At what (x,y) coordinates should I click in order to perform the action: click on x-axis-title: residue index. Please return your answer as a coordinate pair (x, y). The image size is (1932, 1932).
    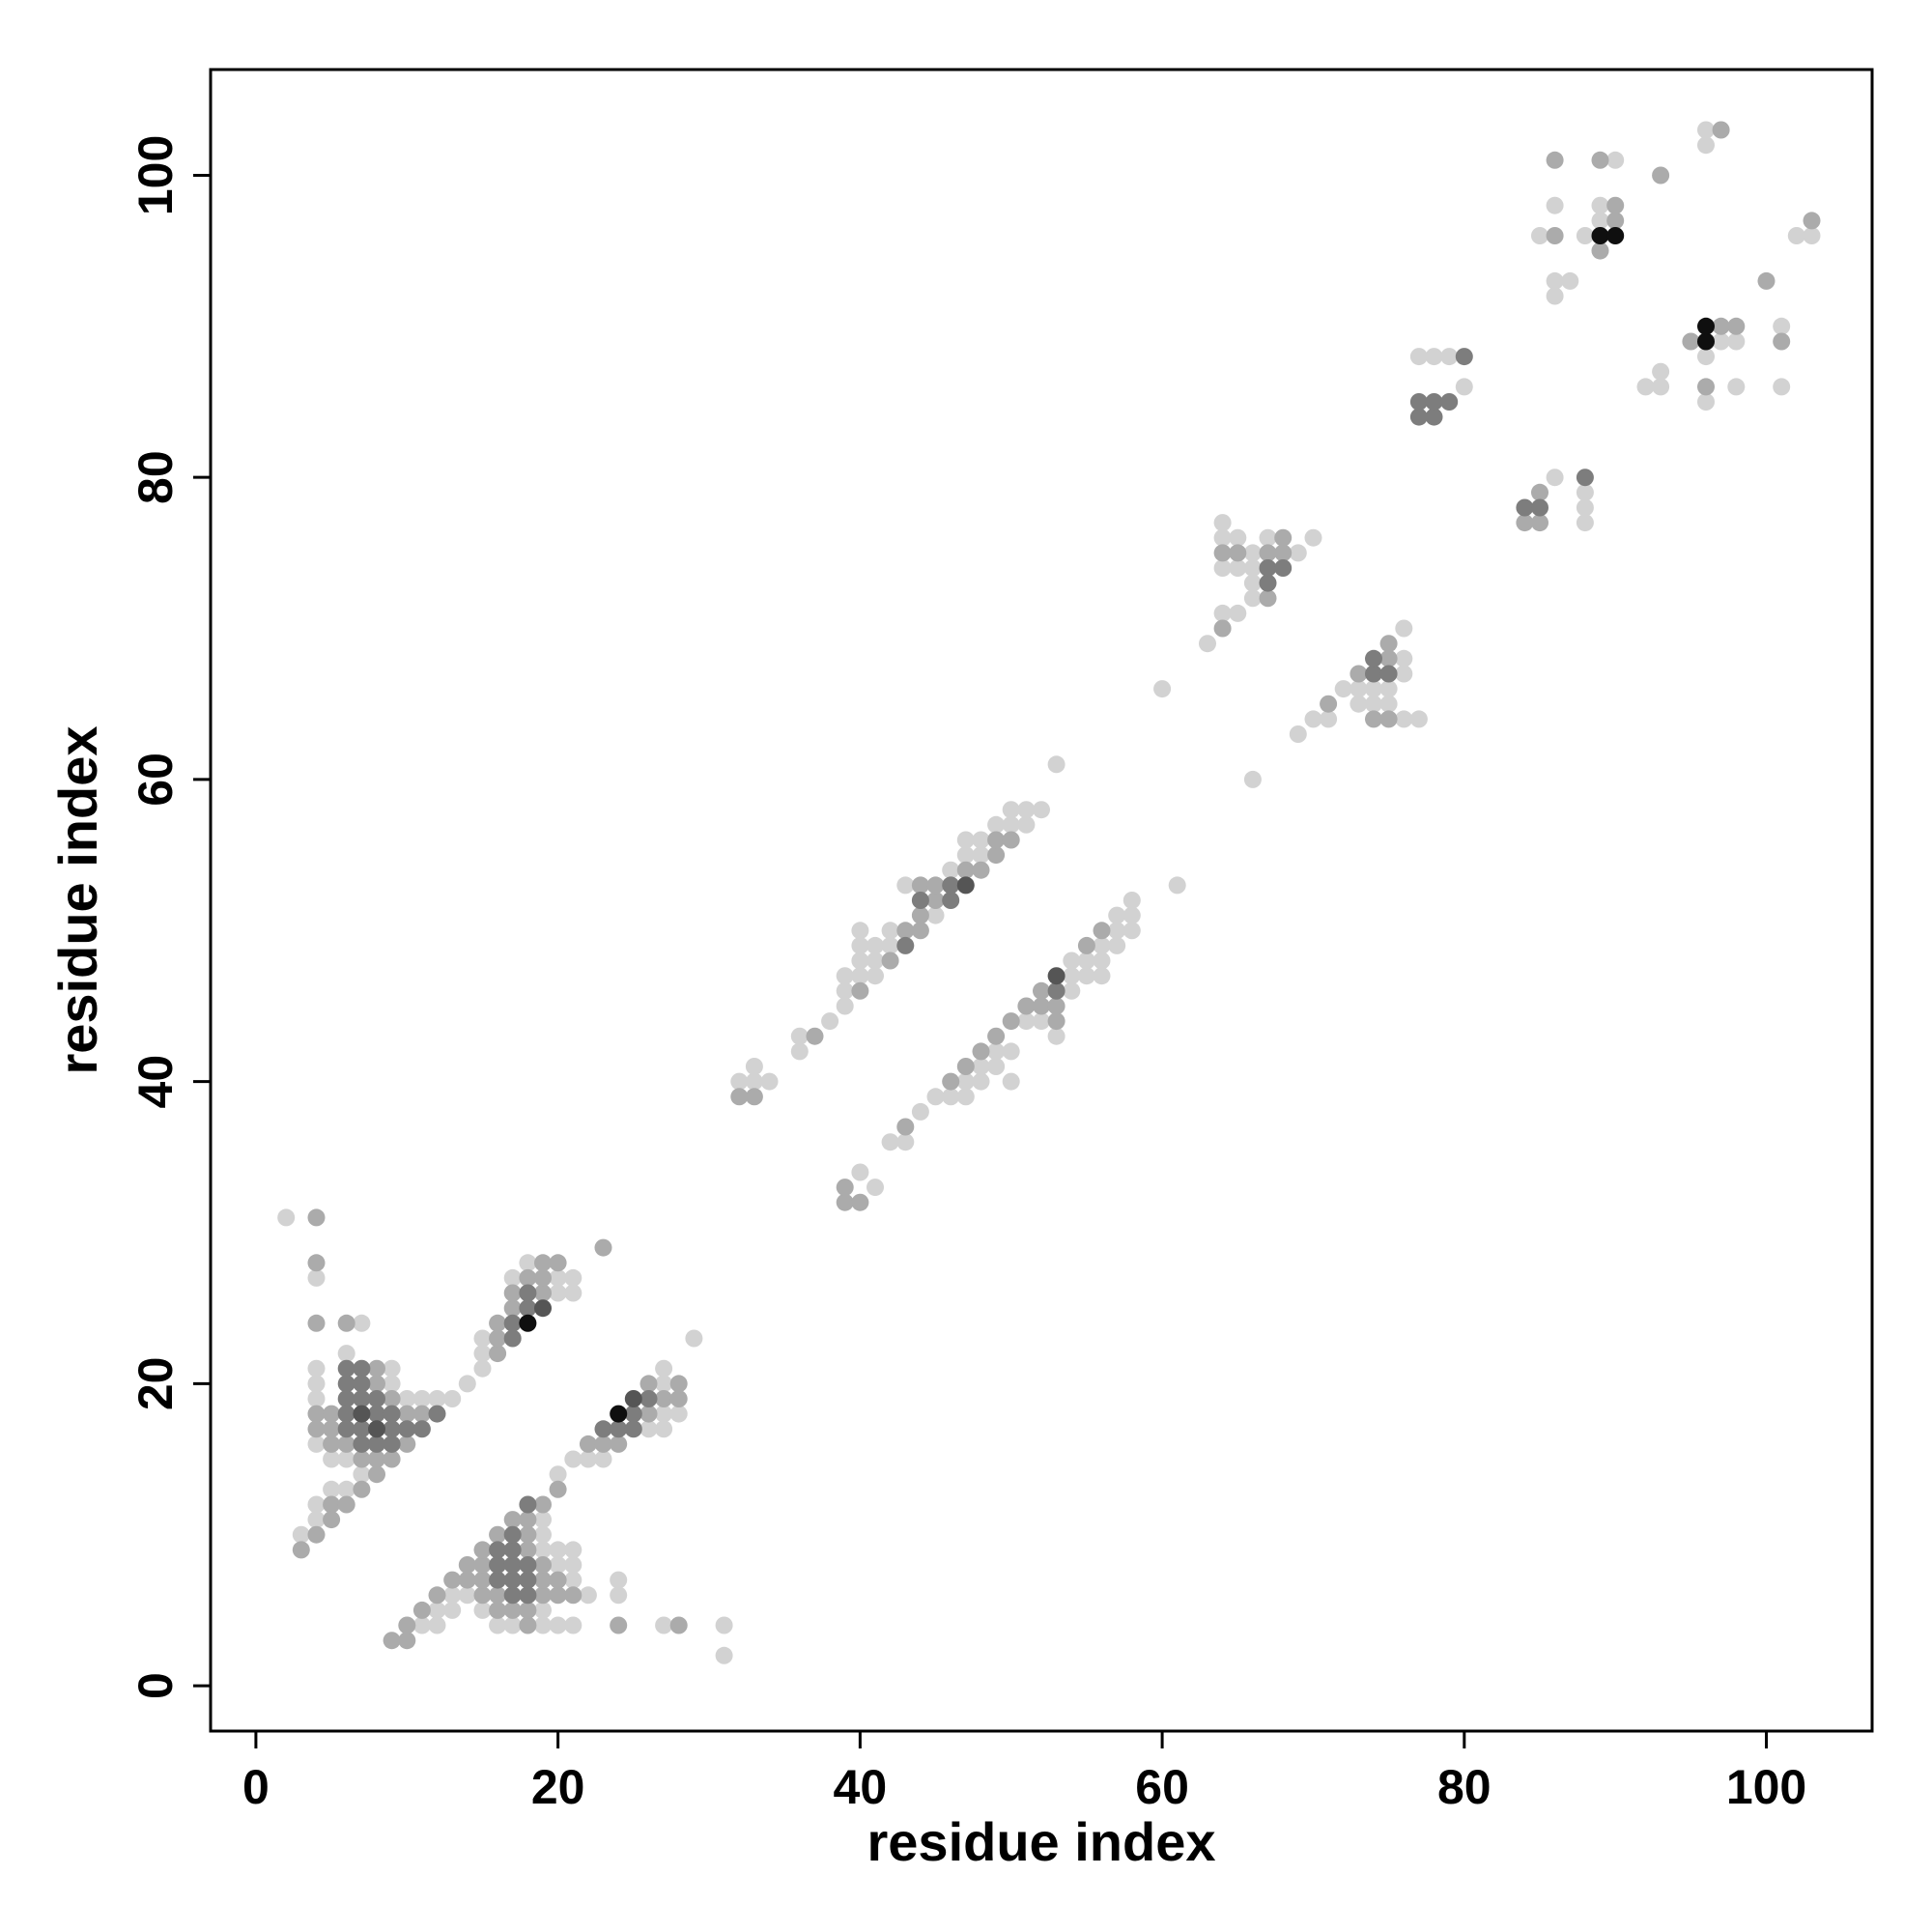
    Looking at the image, I should click on (1041, 1841).